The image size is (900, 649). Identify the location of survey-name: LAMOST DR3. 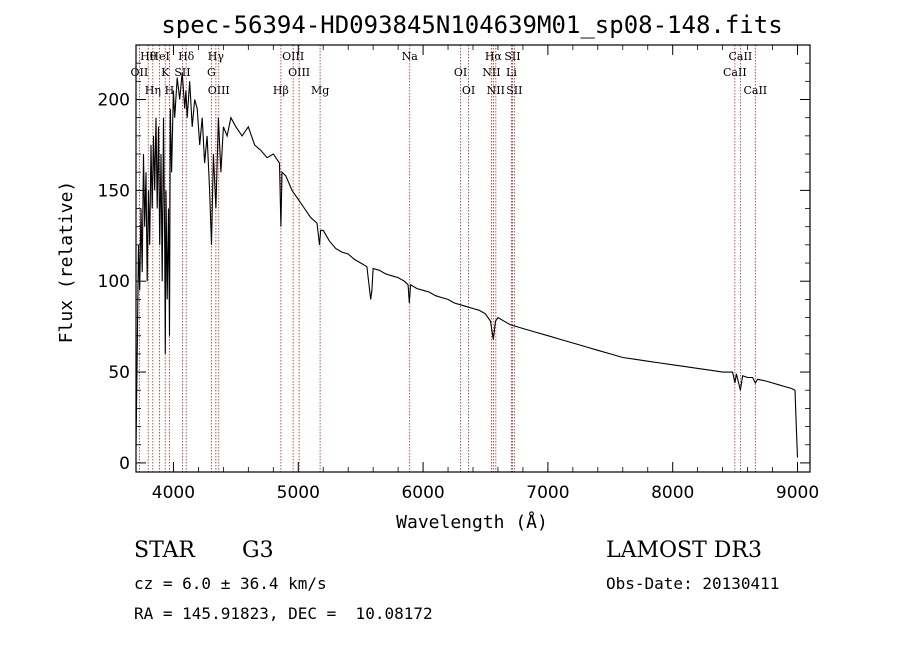
(684, 550).